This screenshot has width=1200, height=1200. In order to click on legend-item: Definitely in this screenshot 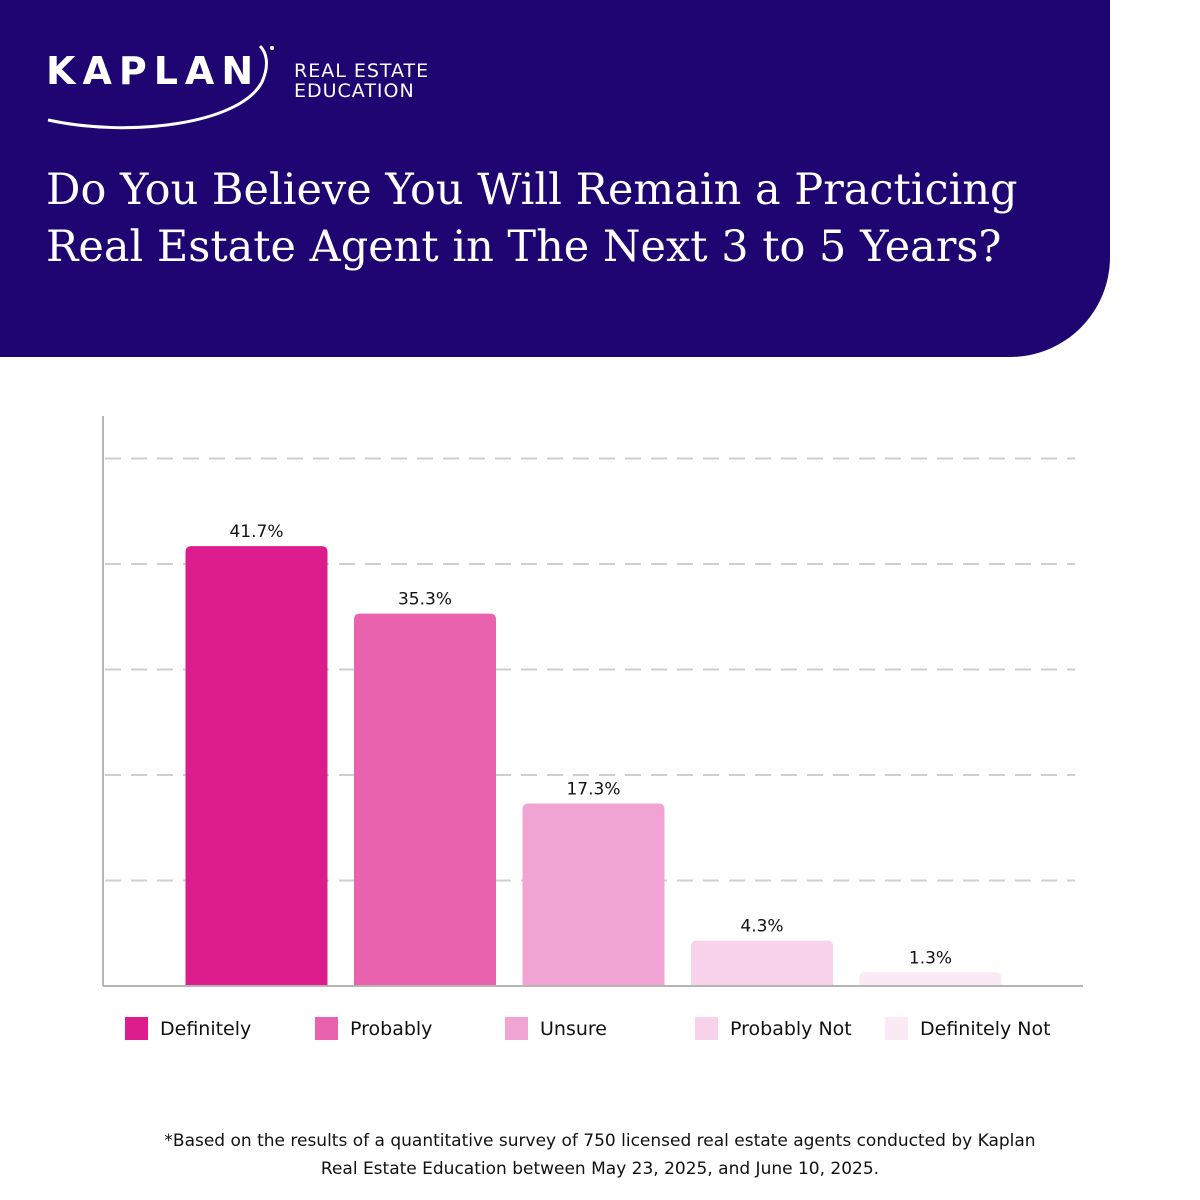, I will do `click(188, 1028)`.